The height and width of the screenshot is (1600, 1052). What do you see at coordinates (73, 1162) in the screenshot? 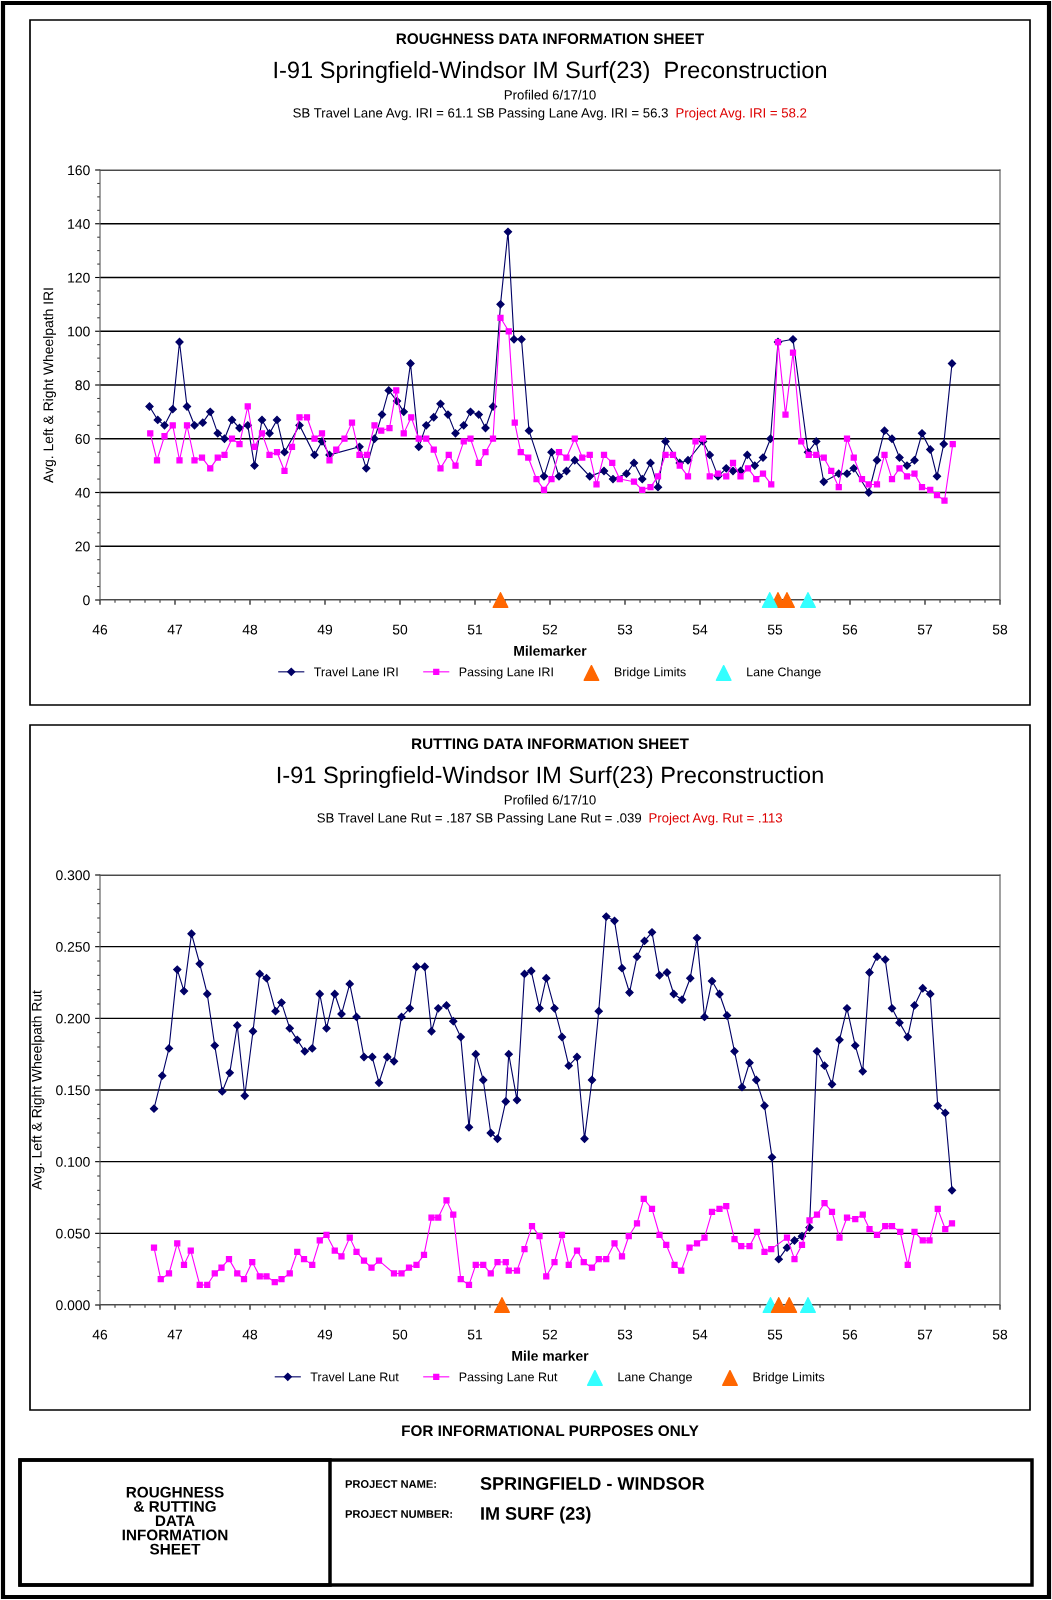
I see `y-tick-label: 0.100` at bounding box center [73, 1162].